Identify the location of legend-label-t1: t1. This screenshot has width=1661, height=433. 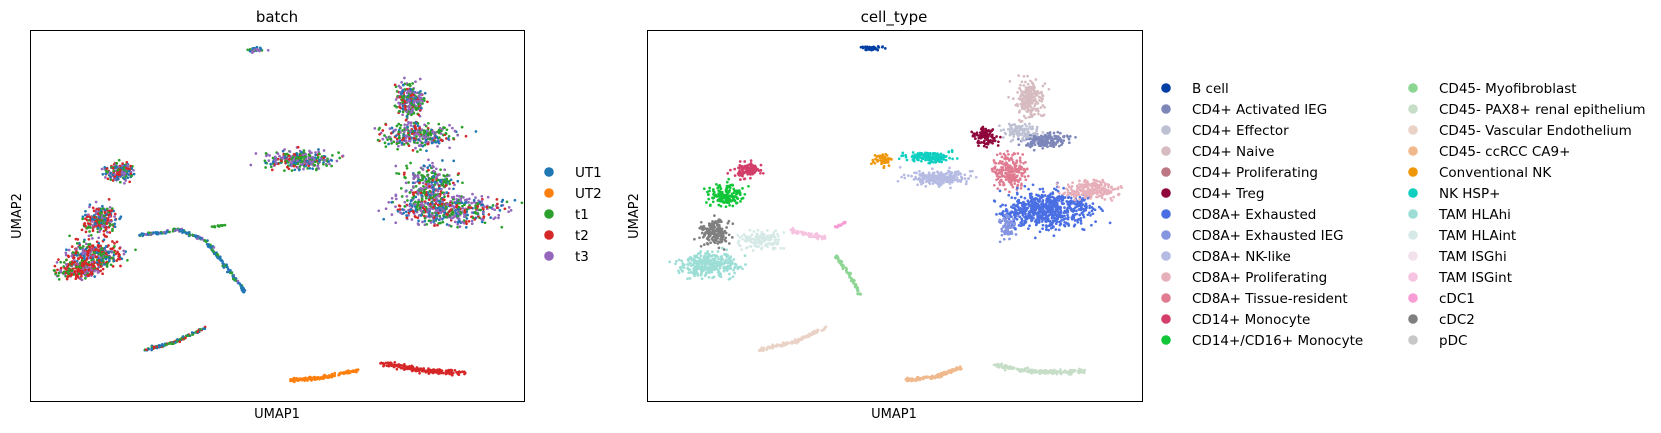
(582, 215).